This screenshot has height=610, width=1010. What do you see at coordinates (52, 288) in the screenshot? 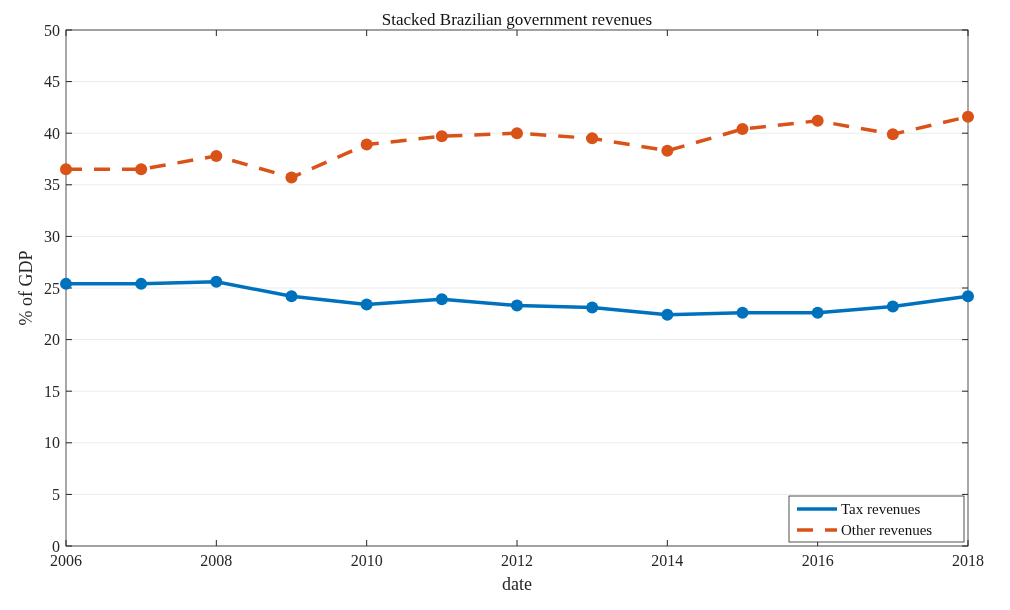
I see `y-tick-label: 25` at bounding box center [52, 288].